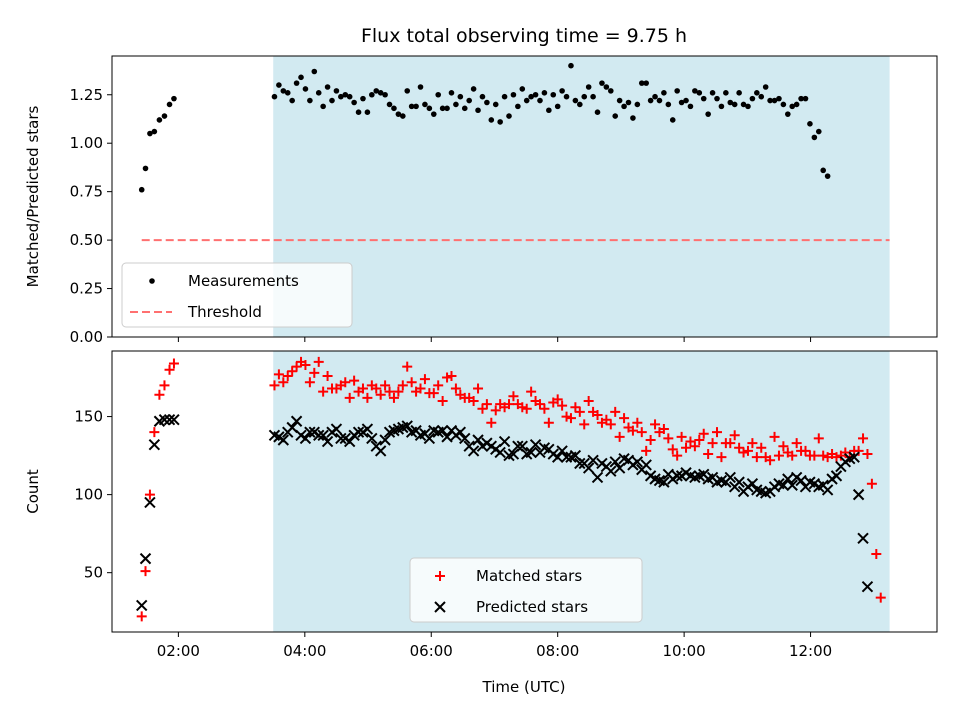 This screenshot has height=720, width=960. I want to click on legend-measurements-swatch, so click(152, 281).